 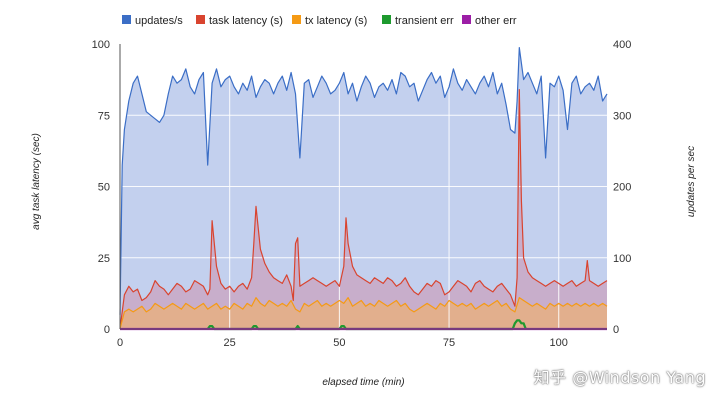 What do you see at coordinates (619, 377) in the screenshot?
I see `watermark: 知乎 @Windson Yang` at bounding box center [619, 377].